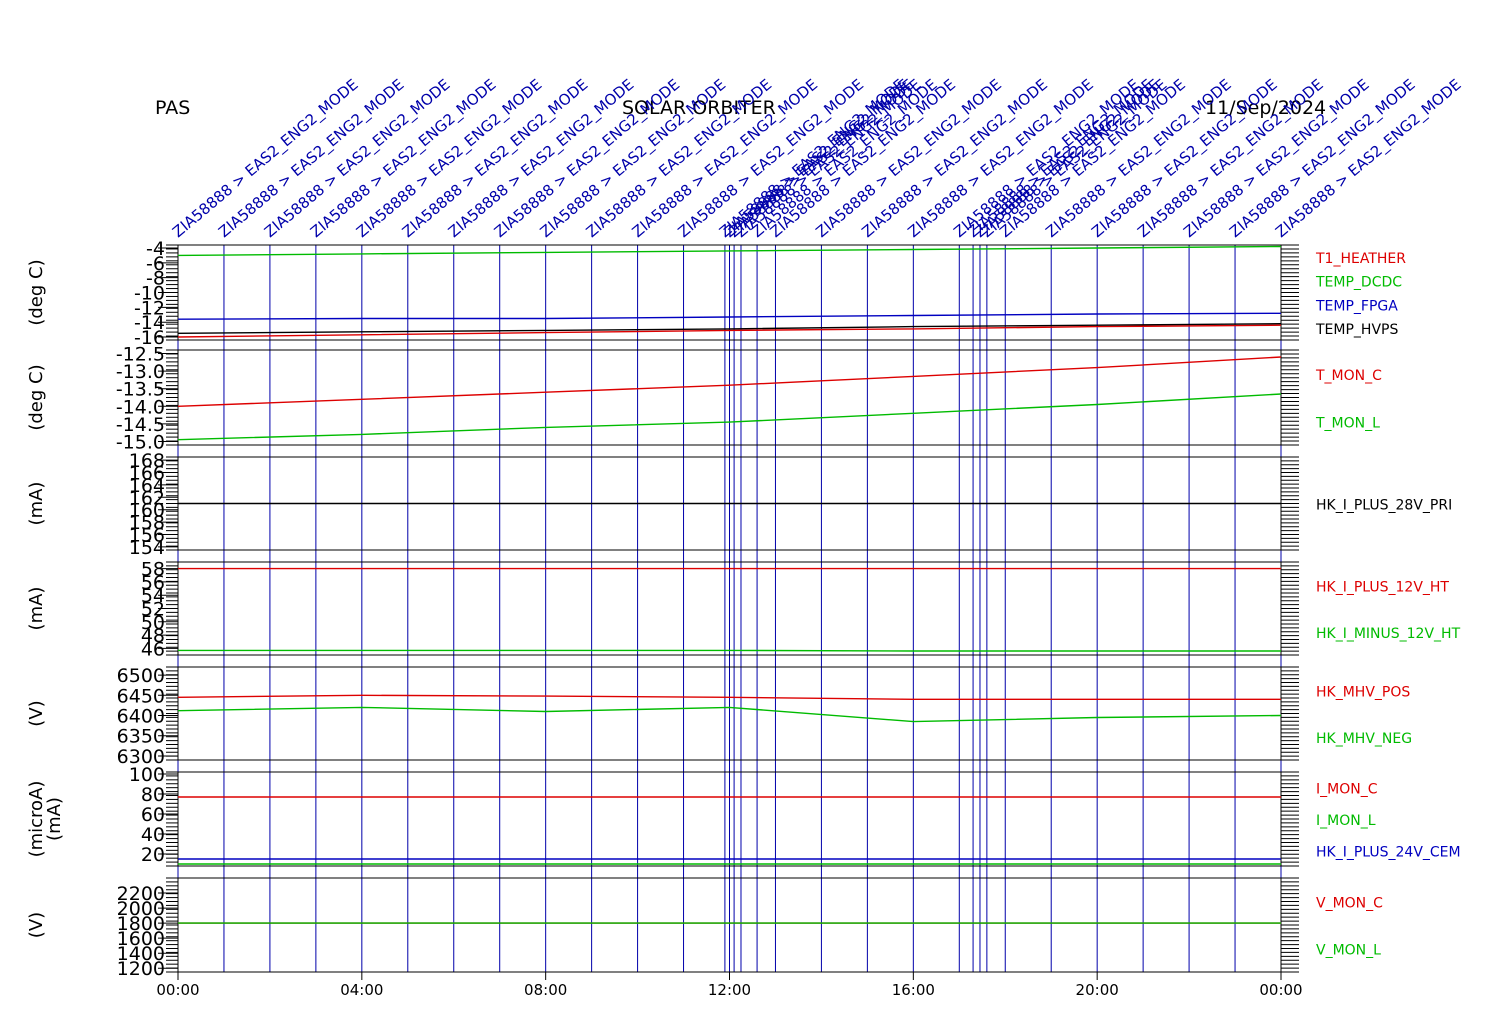 The image size is (1512, 1020). Describe the element at coordinates (149, 294) in the screenshot. I see `y-tick-label: -10` at that location.